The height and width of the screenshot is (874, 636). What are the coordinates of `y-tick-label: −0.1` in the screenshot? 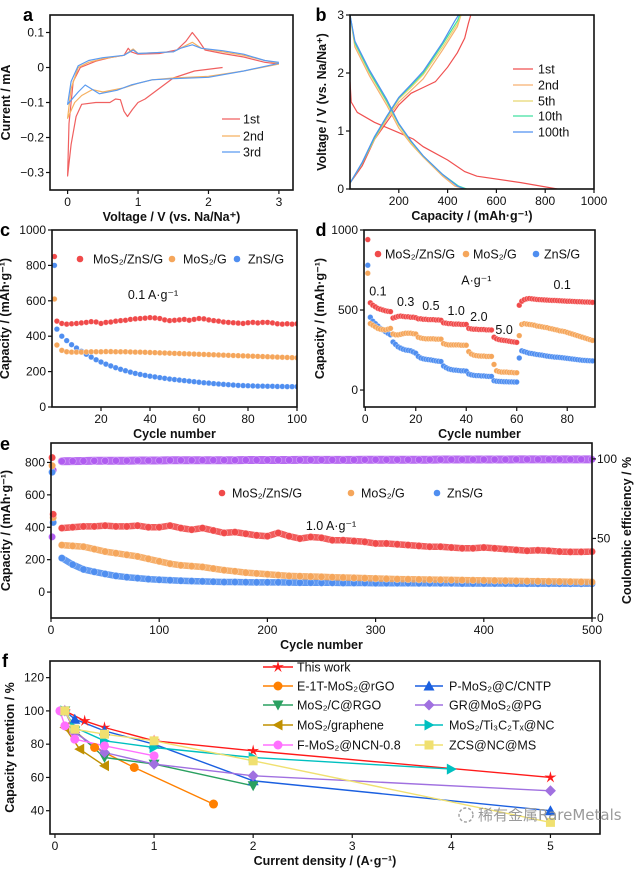 It's located at (32, 103).